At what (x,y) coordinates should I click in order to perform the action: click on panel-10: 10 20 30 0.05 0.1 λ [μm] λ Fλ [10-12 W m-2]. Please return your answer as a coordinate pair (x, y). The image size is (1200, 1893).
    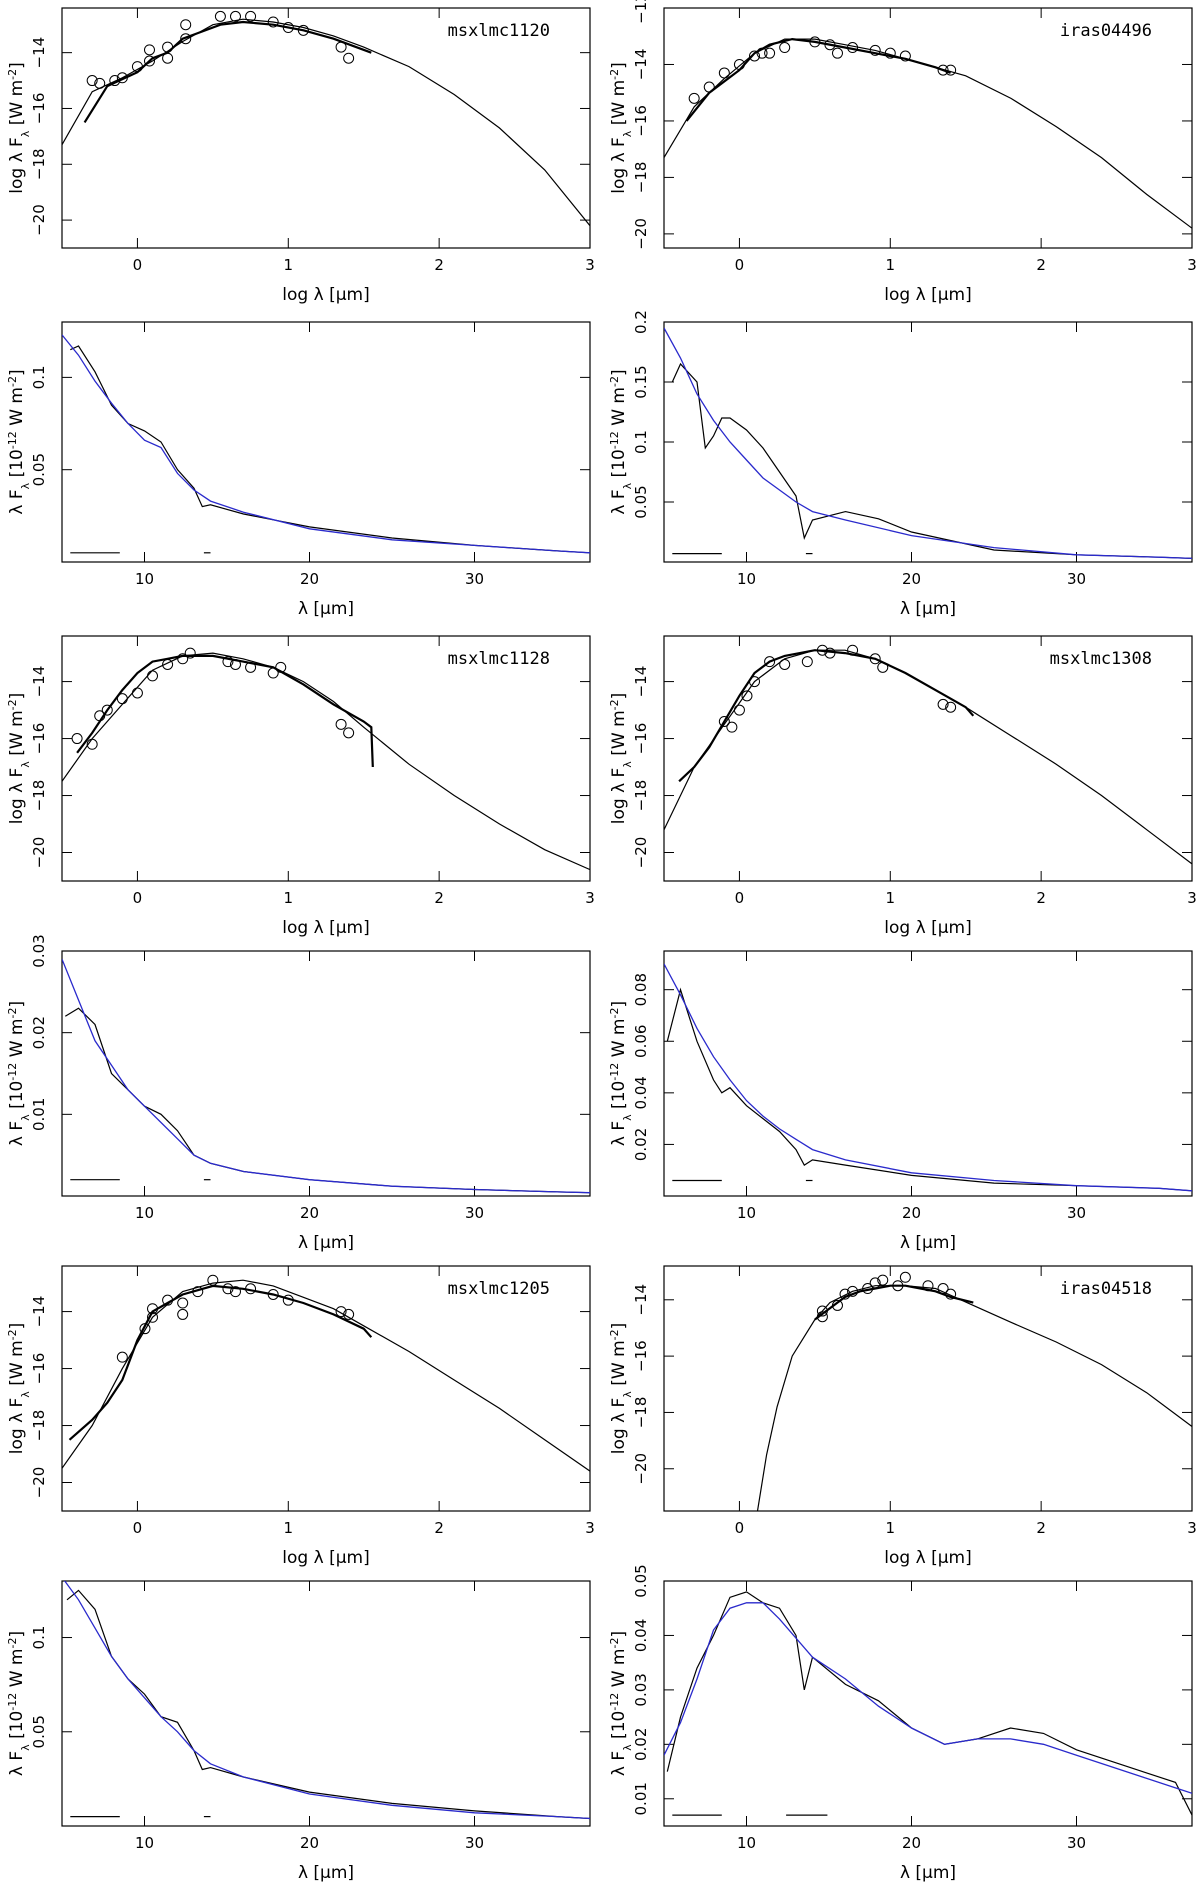
    Looking at the image, I should click on (298, 1731).